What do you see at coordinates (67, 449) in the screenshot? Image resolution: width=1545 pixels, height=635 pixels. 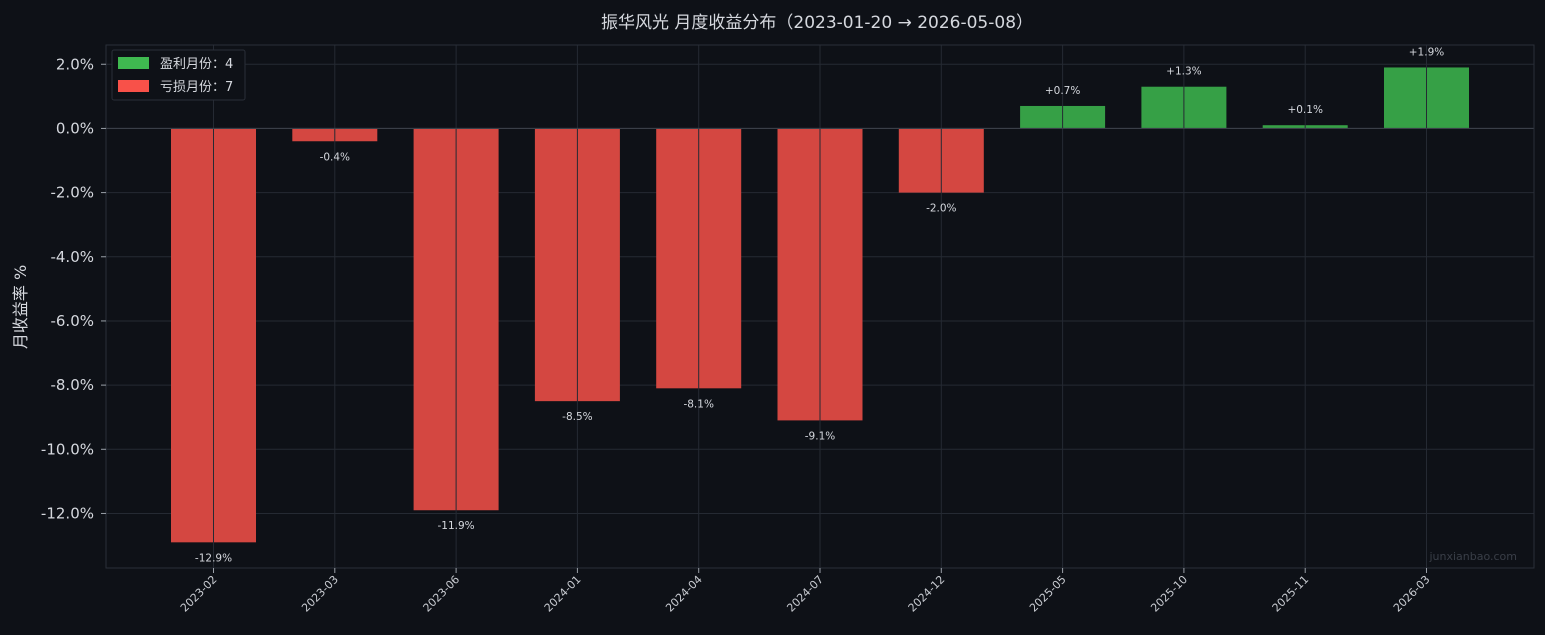 I see `y-tick-label: -10.0%` at bounding box center [67, 449].